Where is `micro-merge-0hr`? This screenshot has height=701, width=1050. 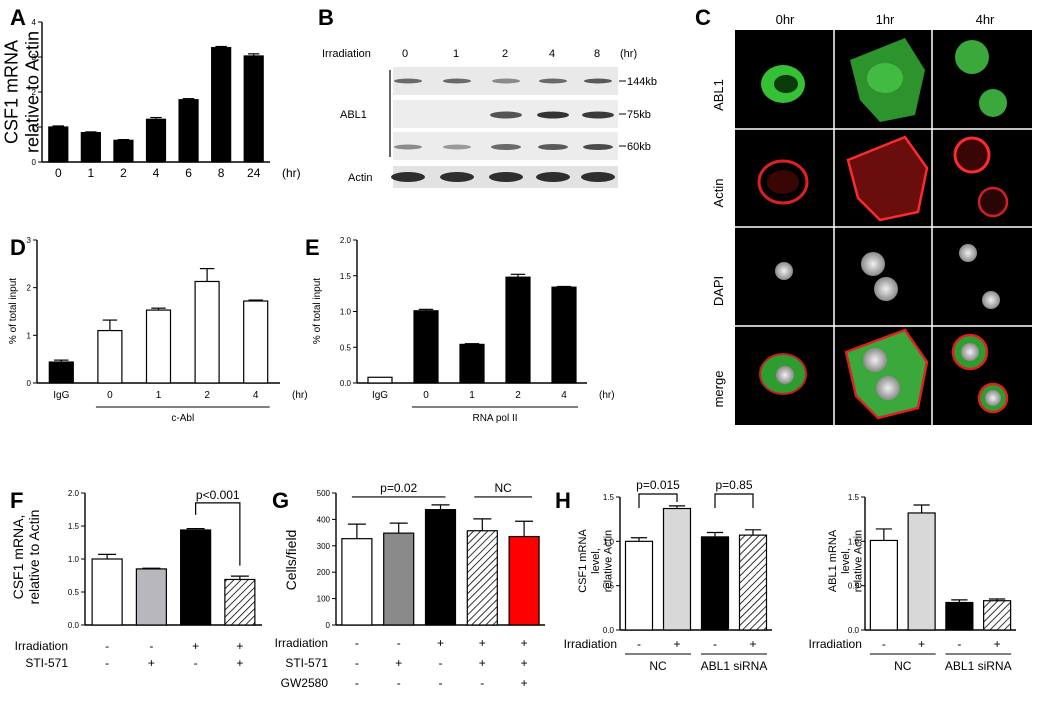
micro-merge-0hr is located at coordinates (783, 374).